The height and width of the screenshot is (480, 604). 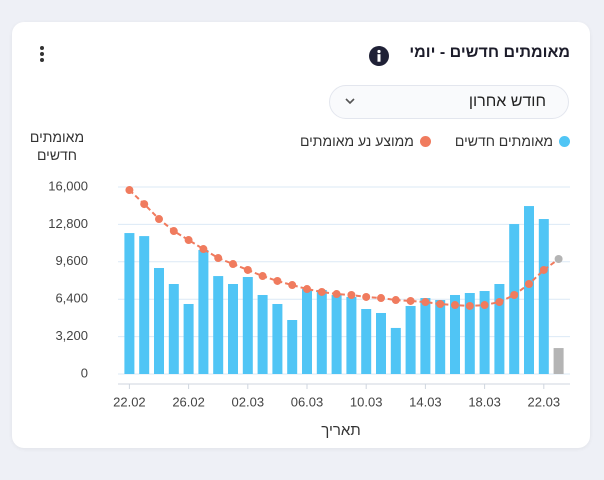 What do you see at coordinates (68, 185) in the screenshot?
I see `y-tick-label: 16,000` at bounding box center [68, 185].